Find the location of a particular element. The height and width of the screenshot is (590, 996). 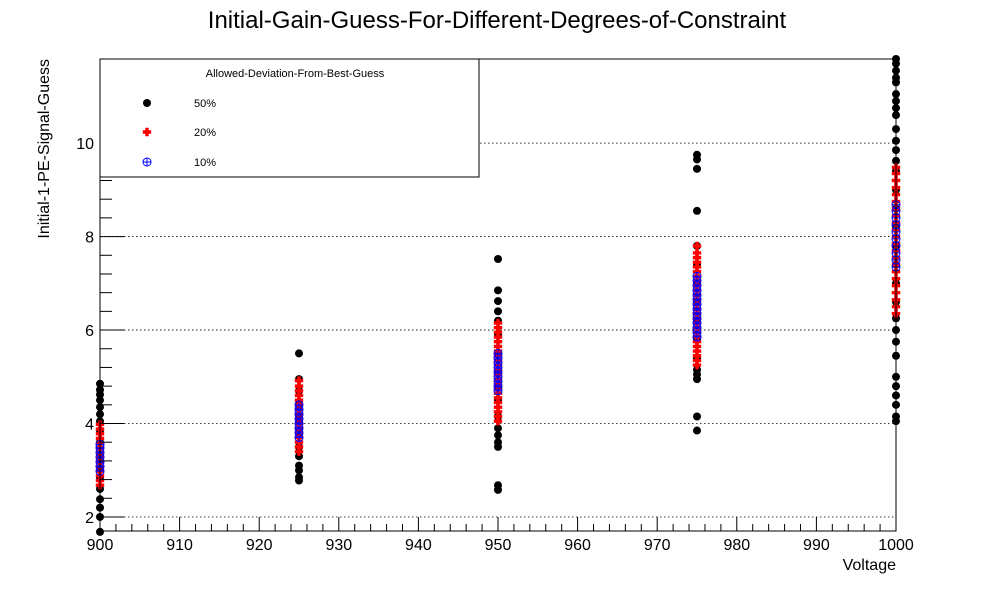

x-tick-label: 990 is located at coordinates (816, 545).